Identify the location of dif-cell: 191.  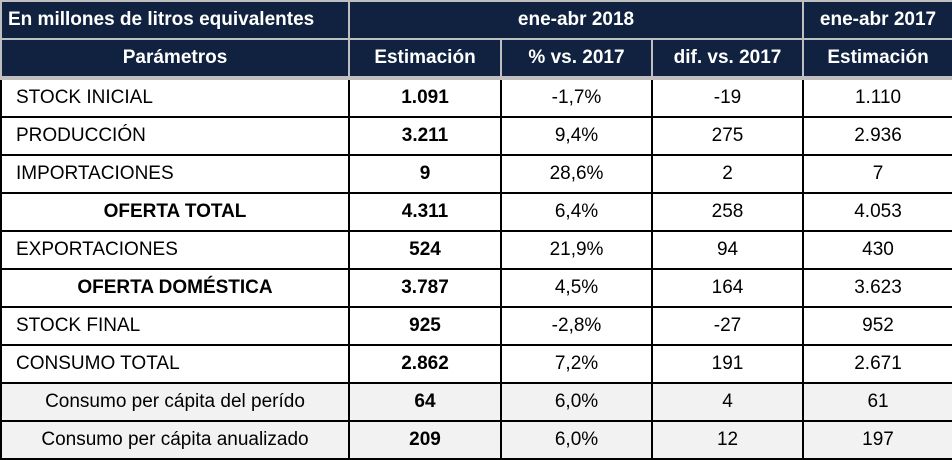
(727, 364).